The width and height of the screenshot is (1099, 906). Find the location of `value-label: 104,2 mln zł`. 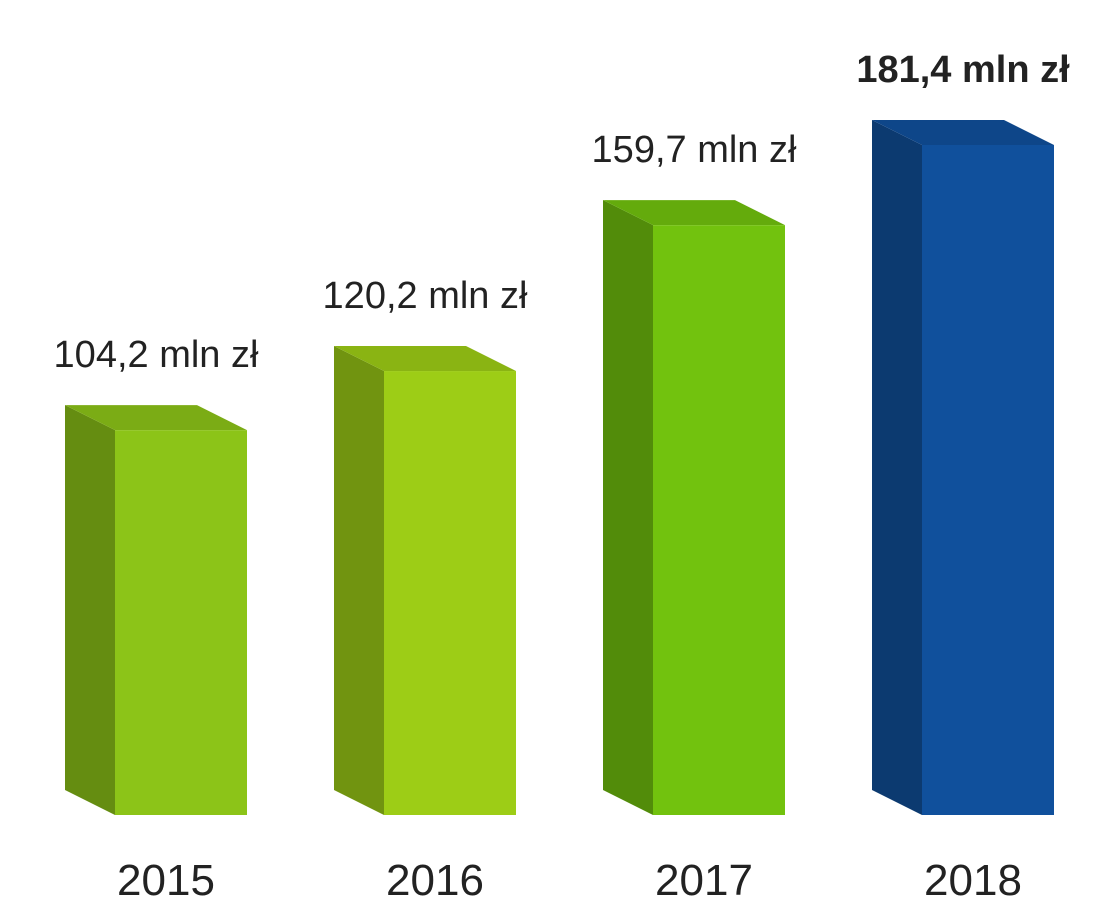

value-label: 104,2 mln zł is located at coordinates (156, 355).